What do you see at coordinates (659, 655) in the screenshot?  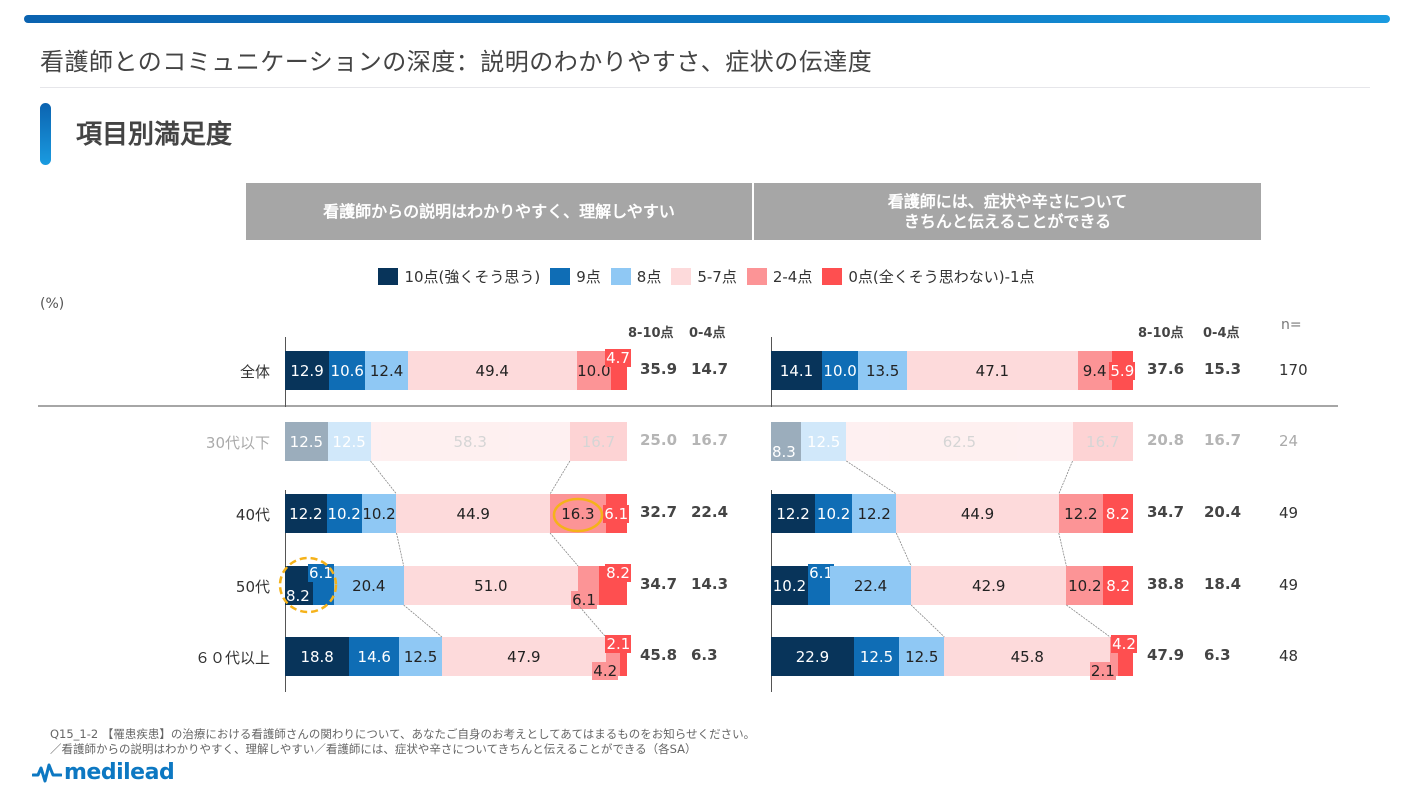 I see `summary-8-10-value: 45.8` at bounding box center [659, 655].